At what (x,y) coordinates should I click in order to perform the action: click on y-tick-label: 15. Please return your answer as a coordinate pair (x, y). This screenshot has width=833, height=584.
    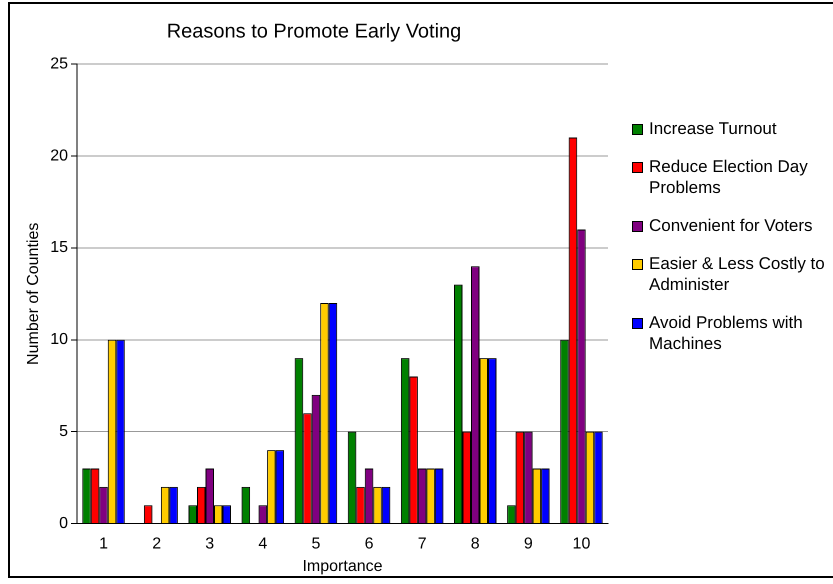
    Looking at the image, I should click on (59, 247).